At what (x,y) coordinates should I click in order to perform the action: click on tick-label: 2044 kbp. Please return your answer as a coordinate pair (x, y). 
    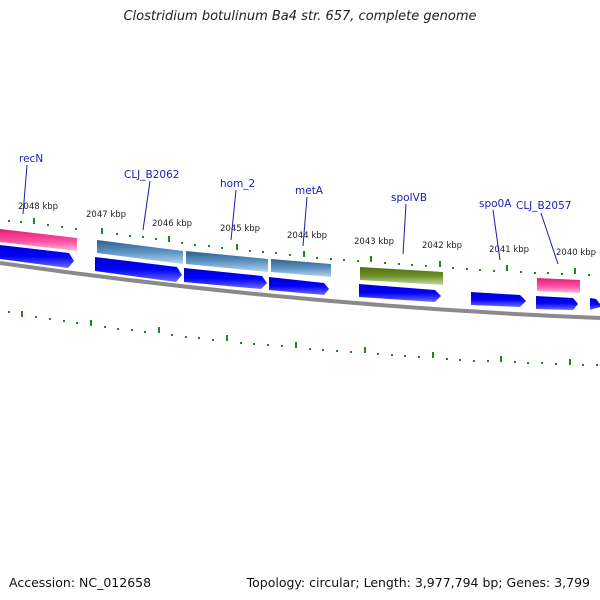
    Looking at the image, I should click on (307, 236).